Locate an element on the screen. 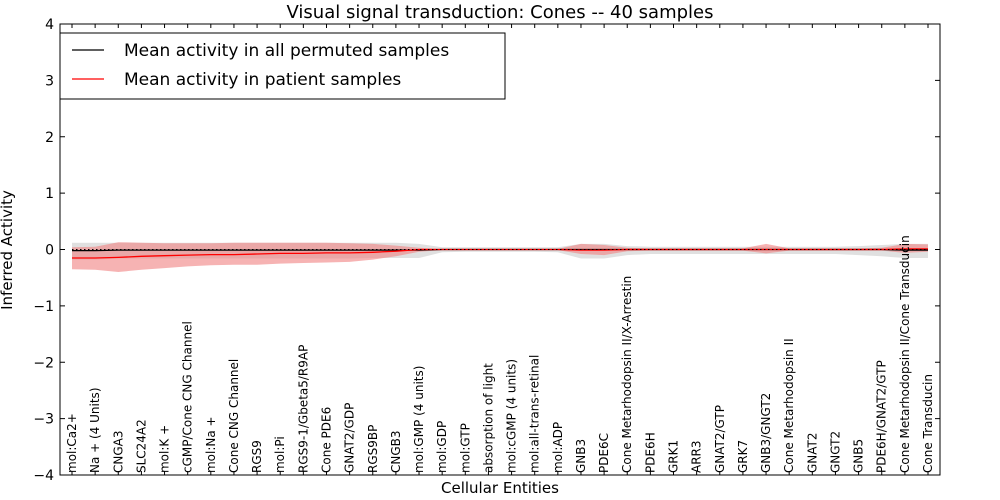 The image size is (1000, 500). y-axis-label: Inferred Activity is located at coordinates (8, 250).